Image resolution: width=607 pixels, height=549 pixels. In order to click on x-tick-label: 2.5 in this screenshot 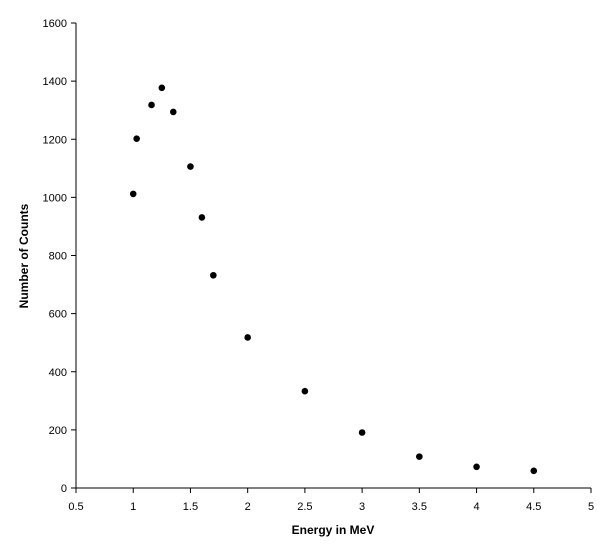, I will do `click(304, 507)`.